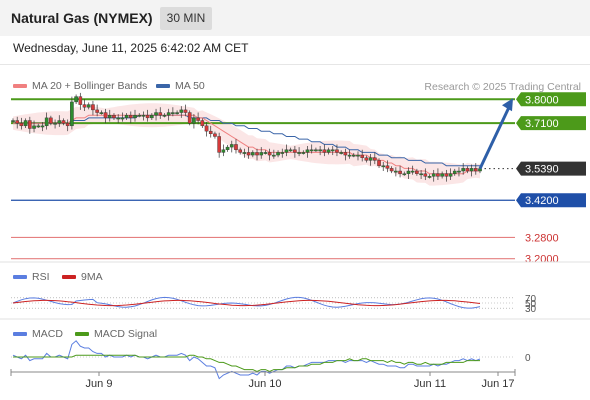 This screenshot has width=590, height=400. Describe the element at coordinates (20, 277) in the screenshot. I see `rsi-swatch` at that location.